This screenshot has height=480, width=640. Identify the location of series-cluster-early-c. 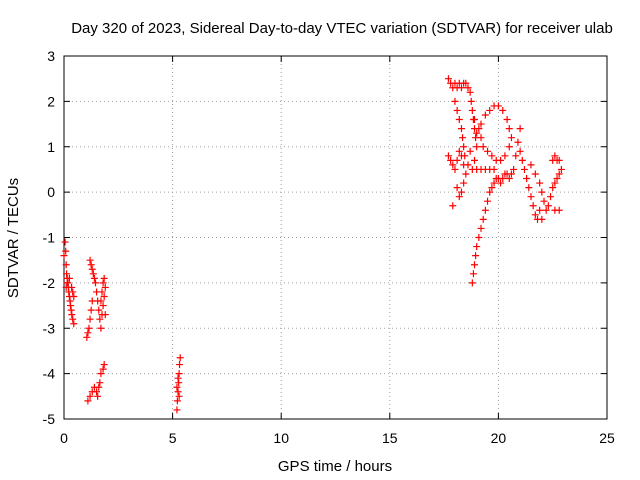
(96, 383).